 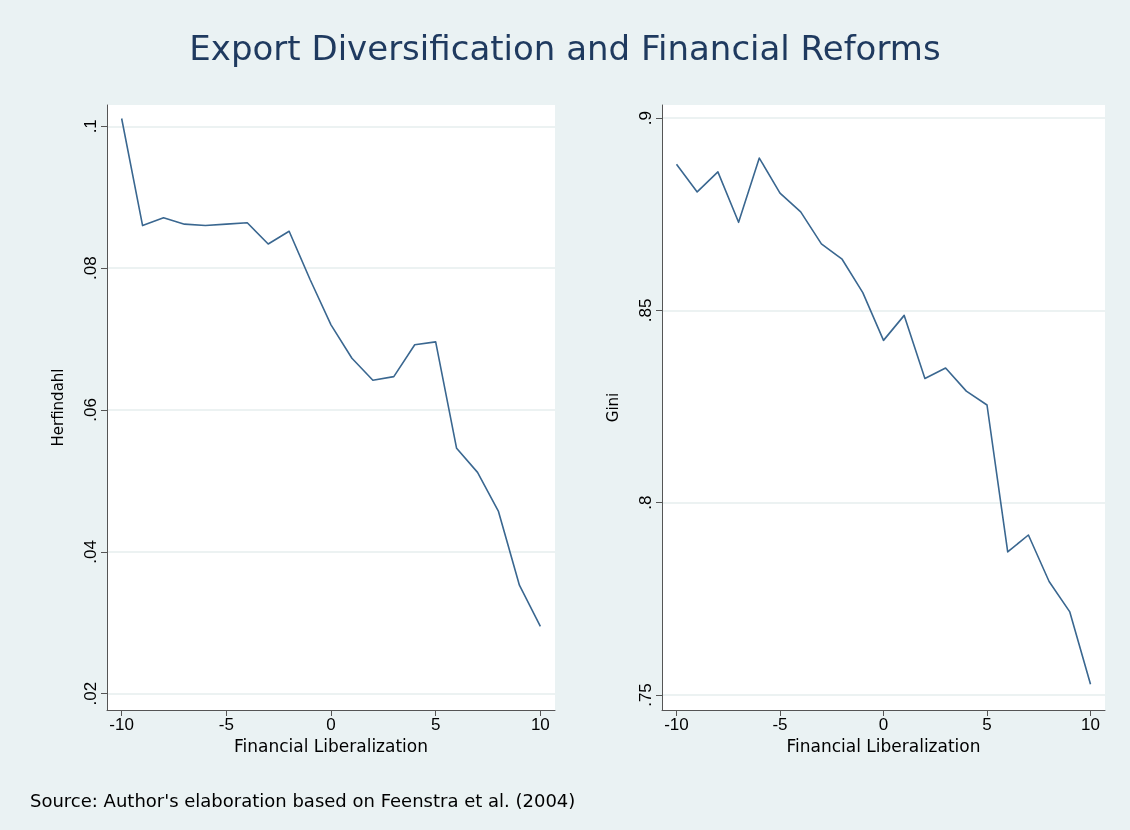 What do you see at coordinates (90, 268) in the screenshot?
I see `y-tick-label: .08` at bounding box center [90, 268].